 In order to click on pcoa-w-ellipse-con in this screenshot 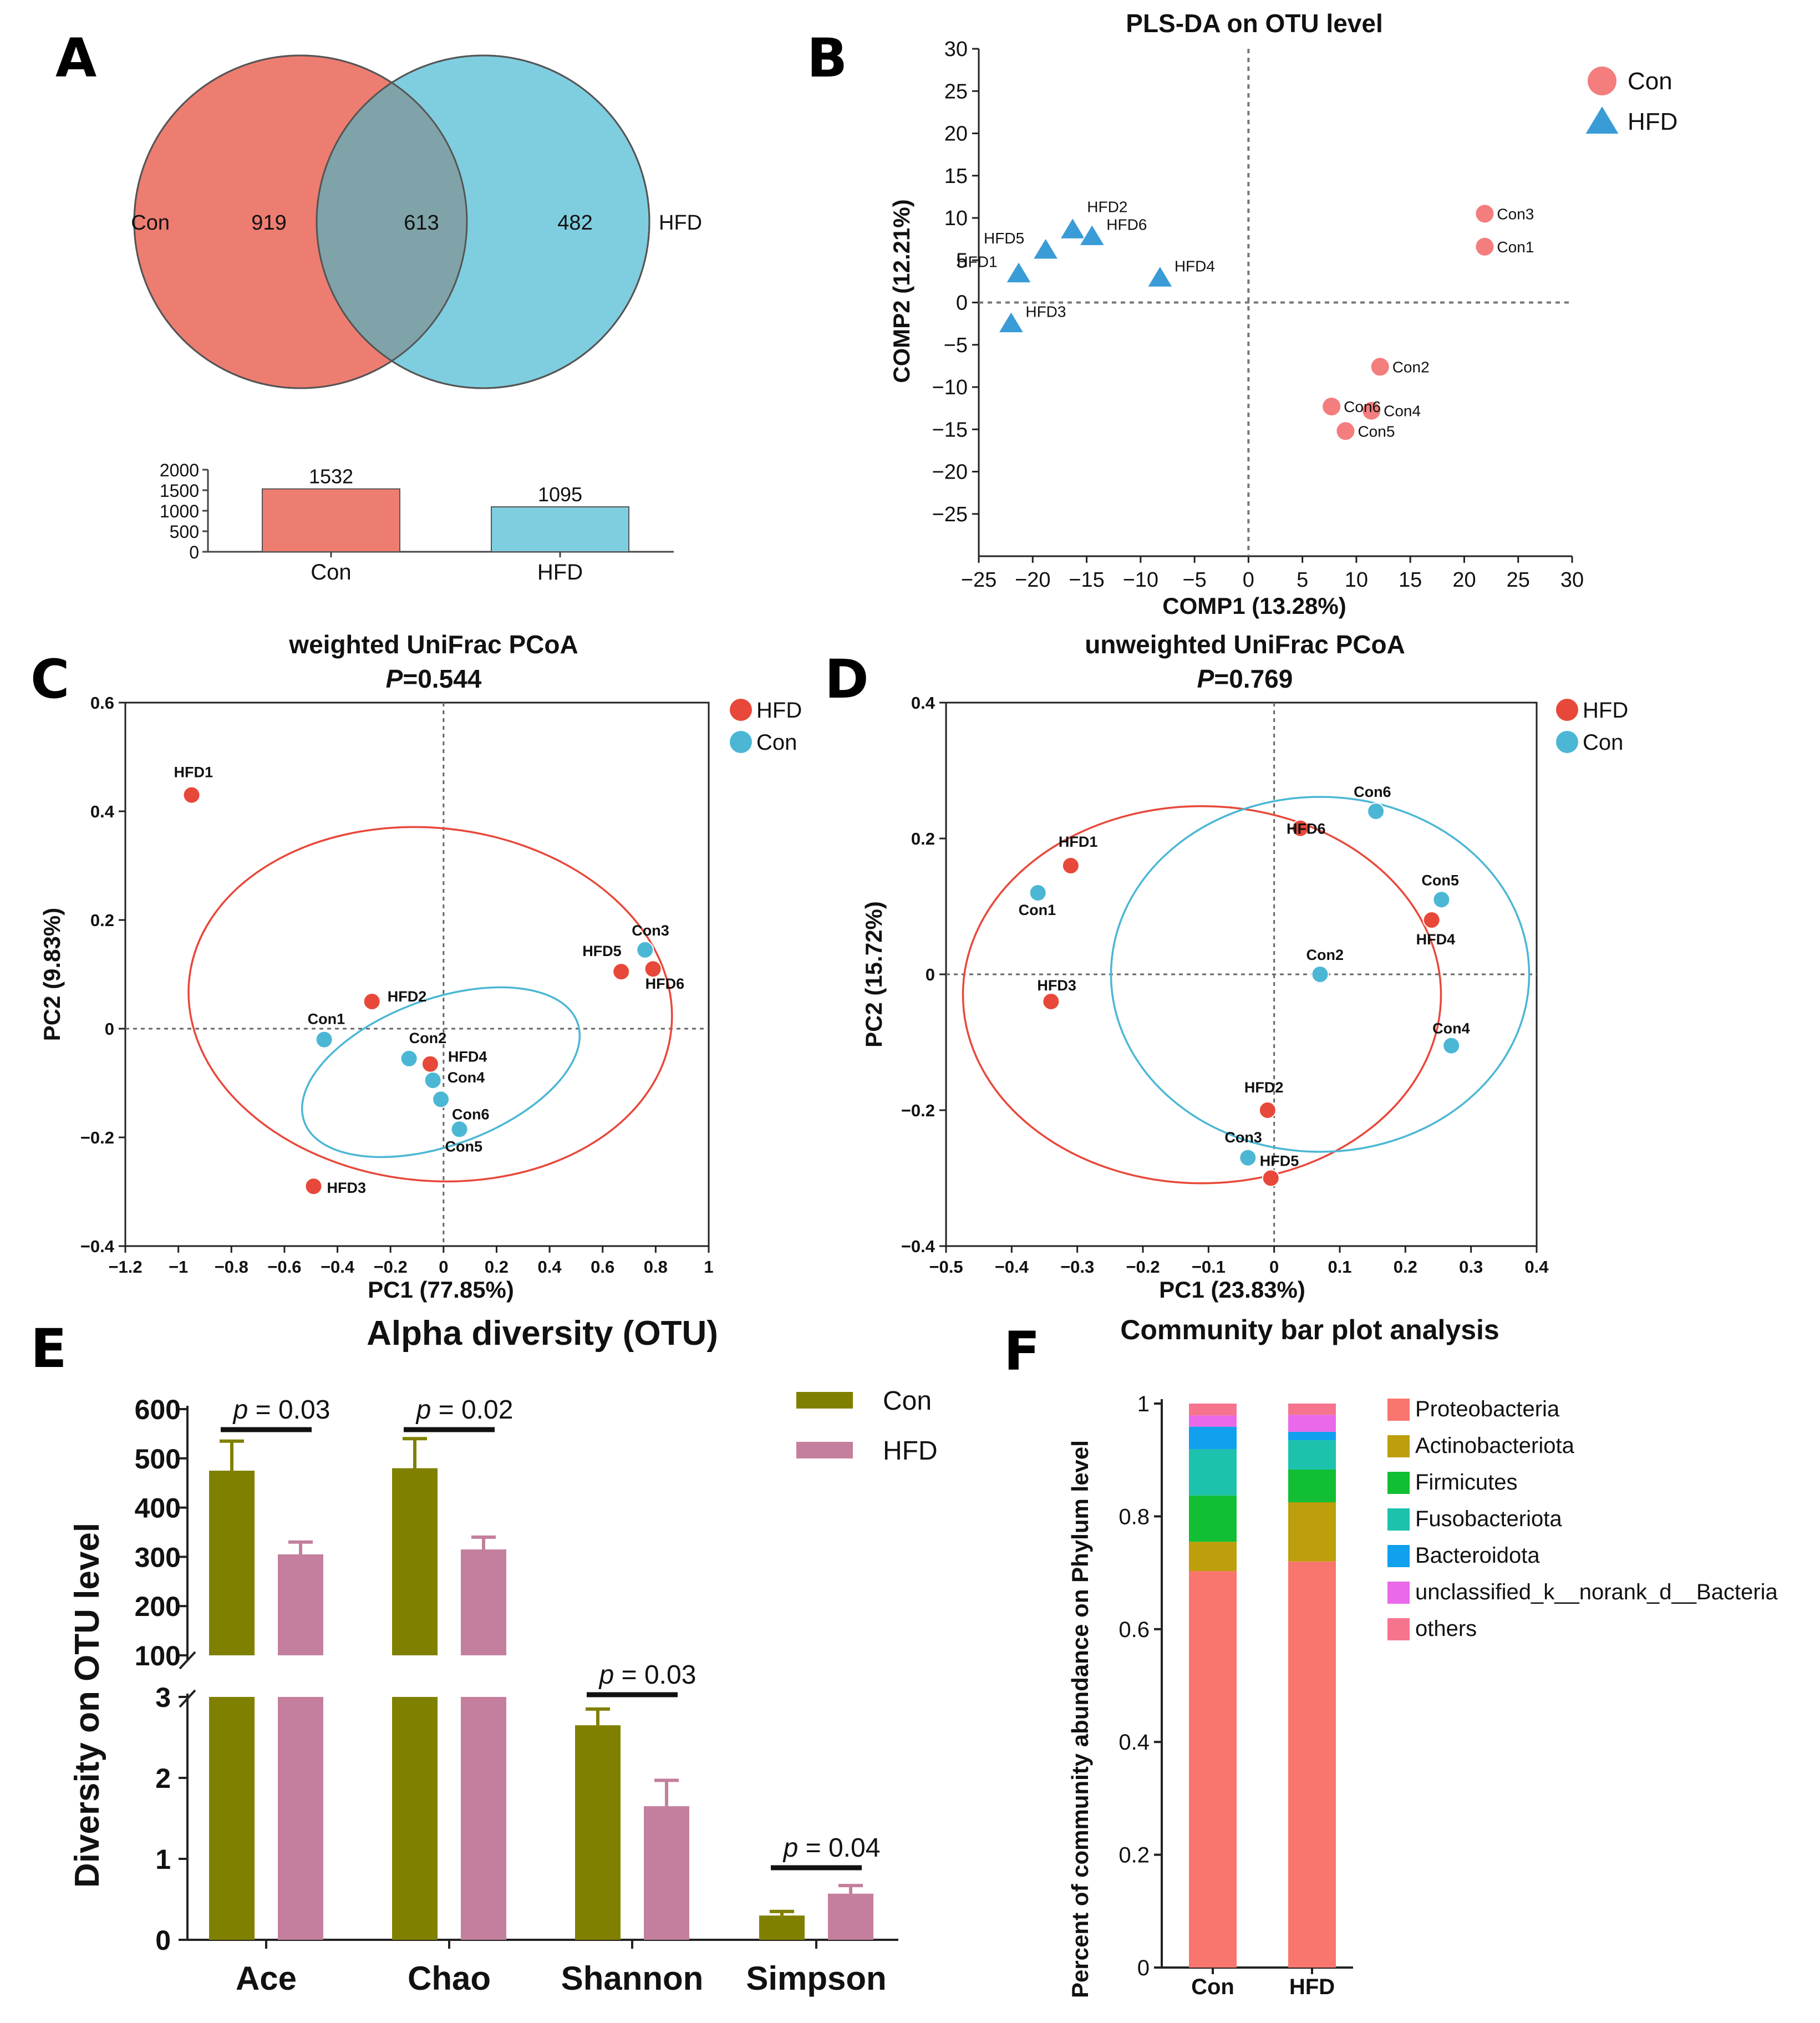, I will do `click(441, 1072)`.